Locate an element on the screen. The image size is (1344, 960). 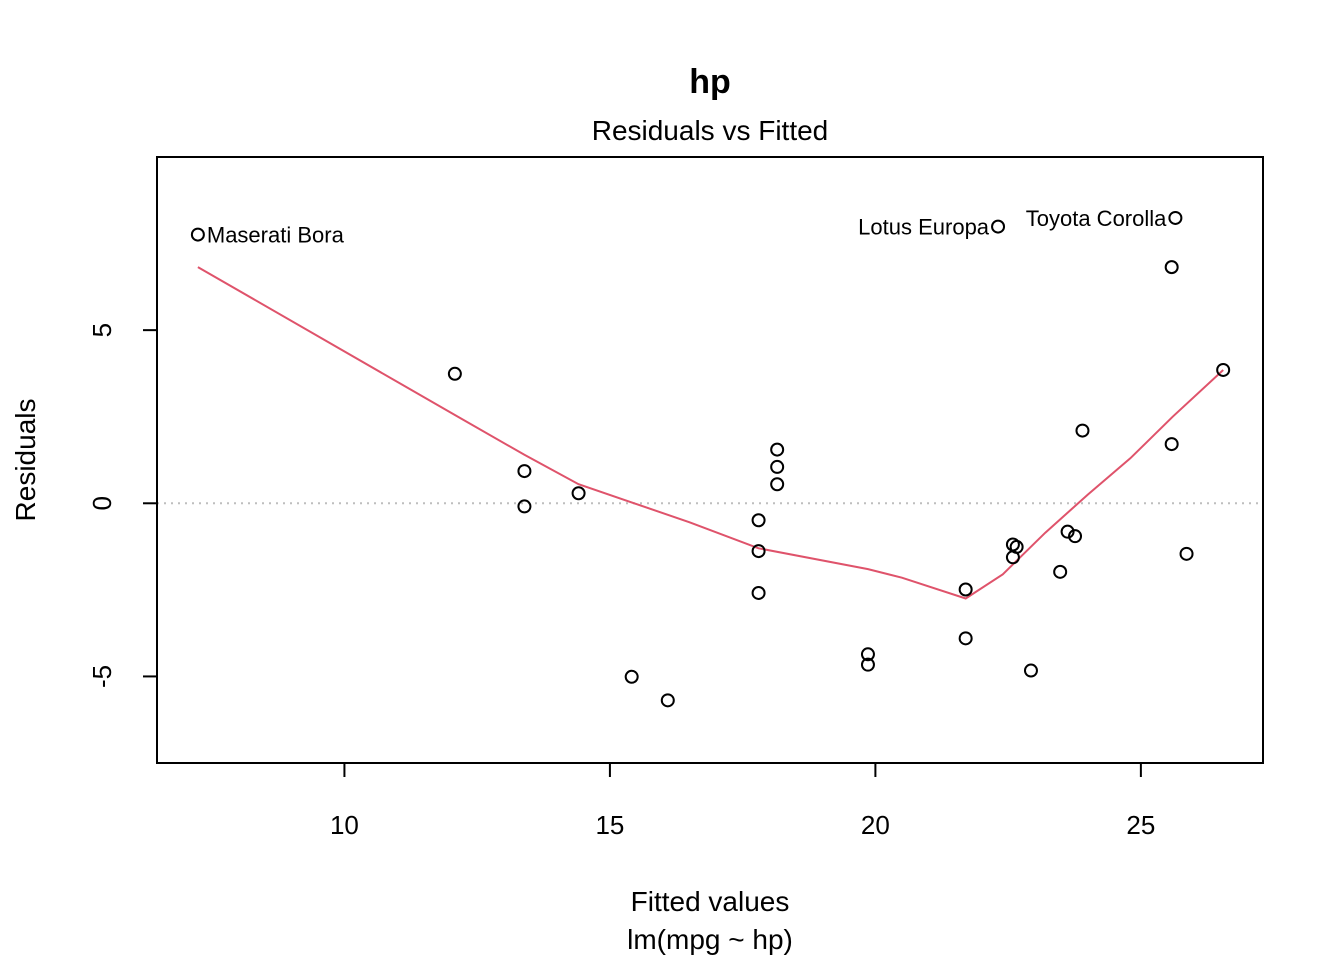
x-tick-label: 20 is located at coordinates (875, 825).